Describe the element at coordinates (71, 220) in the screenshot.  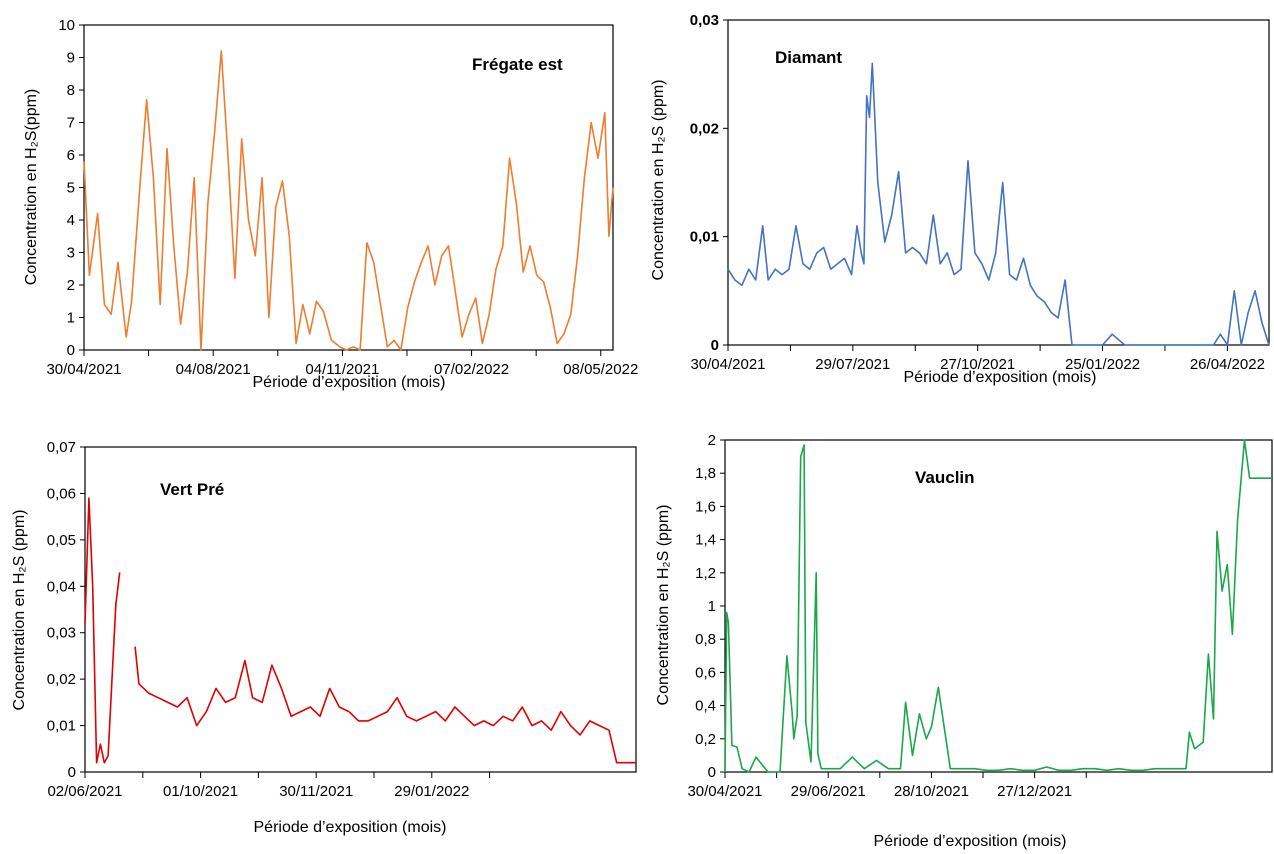
I see `y-tick-label: 4` at that location.